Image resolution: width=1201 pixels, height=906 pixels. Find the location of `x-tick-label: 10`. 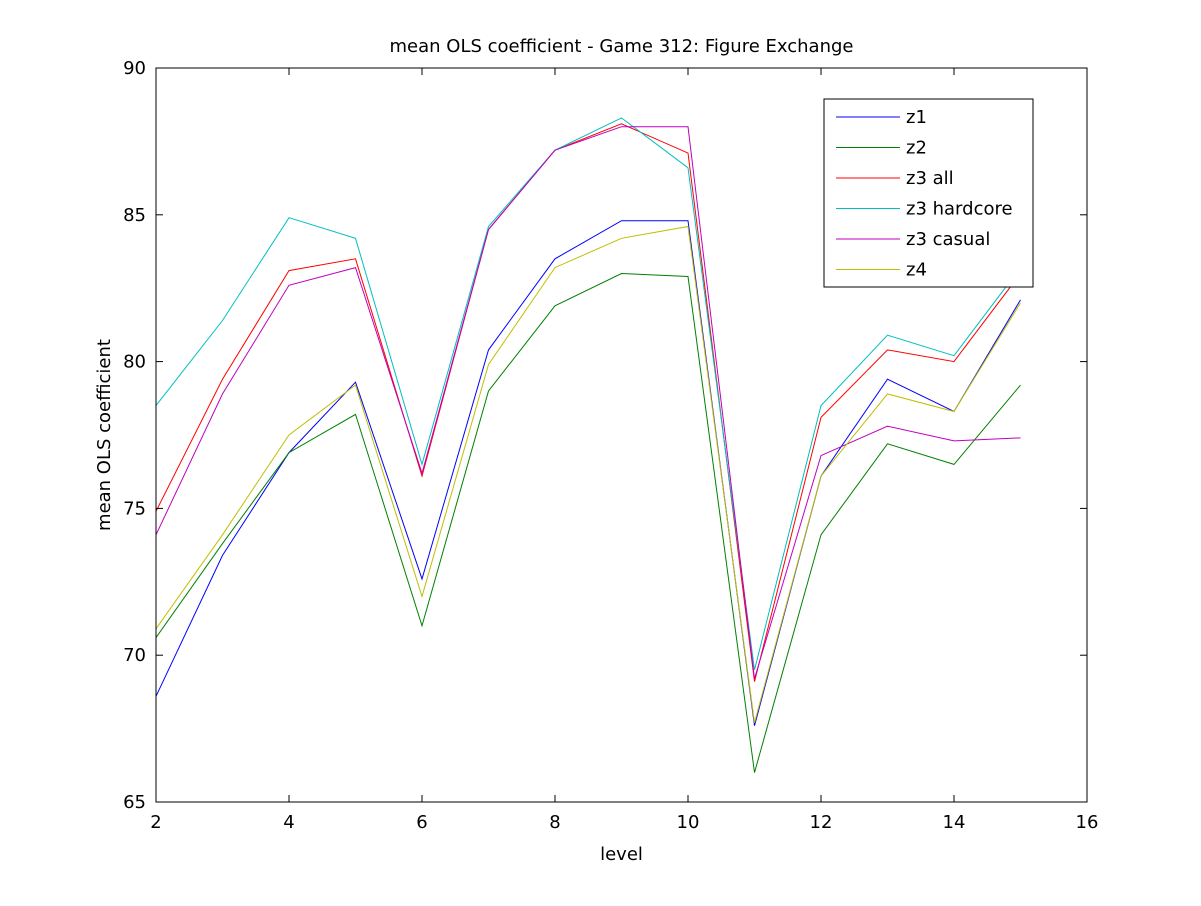

x-tick-label: 10 is located at coordinates (688, 822).